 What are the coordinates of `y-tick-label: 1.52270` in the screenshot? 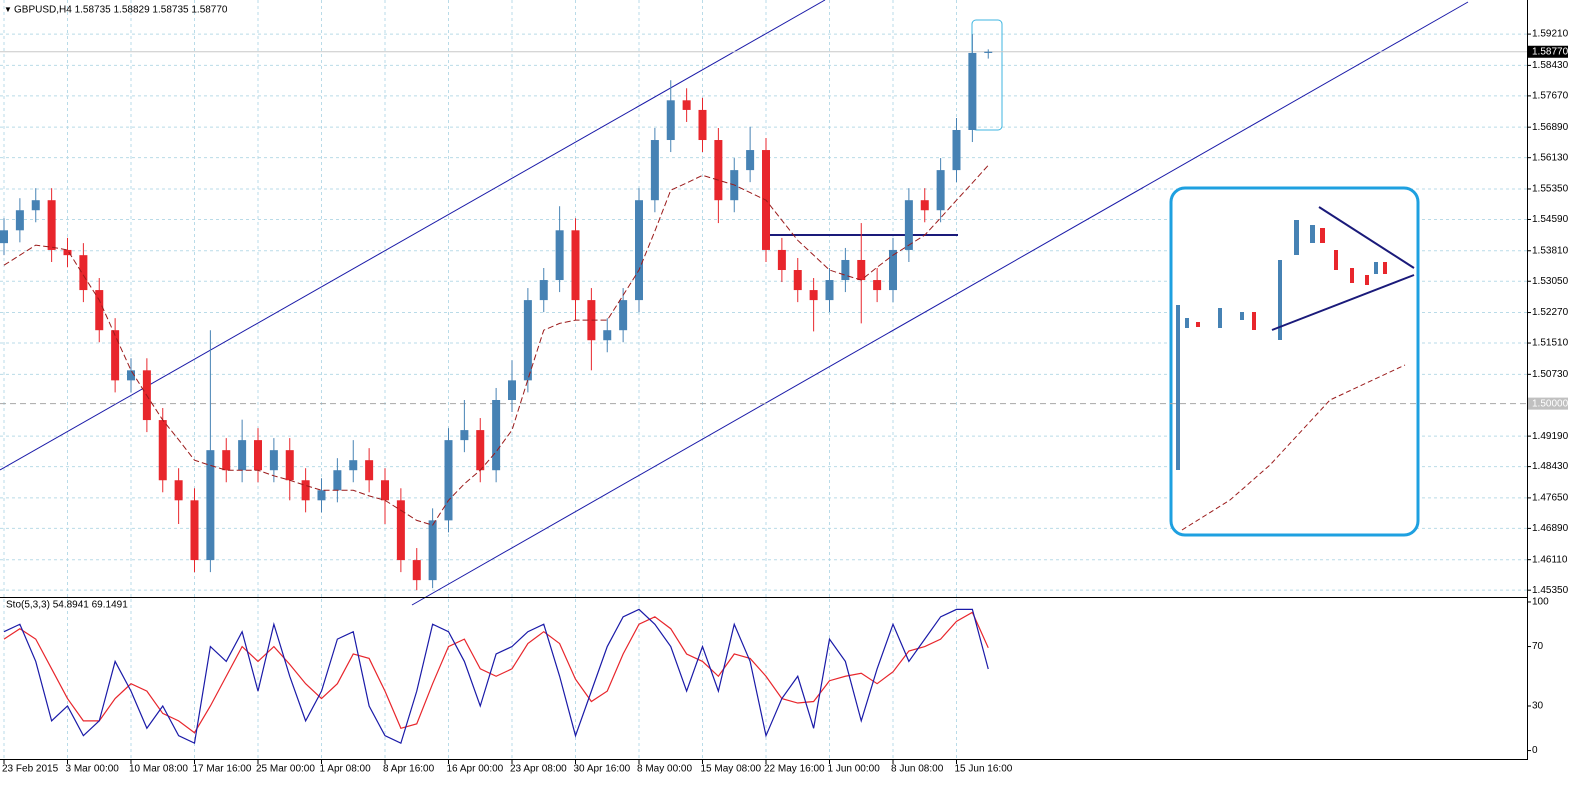 It's located at (1550, 312).